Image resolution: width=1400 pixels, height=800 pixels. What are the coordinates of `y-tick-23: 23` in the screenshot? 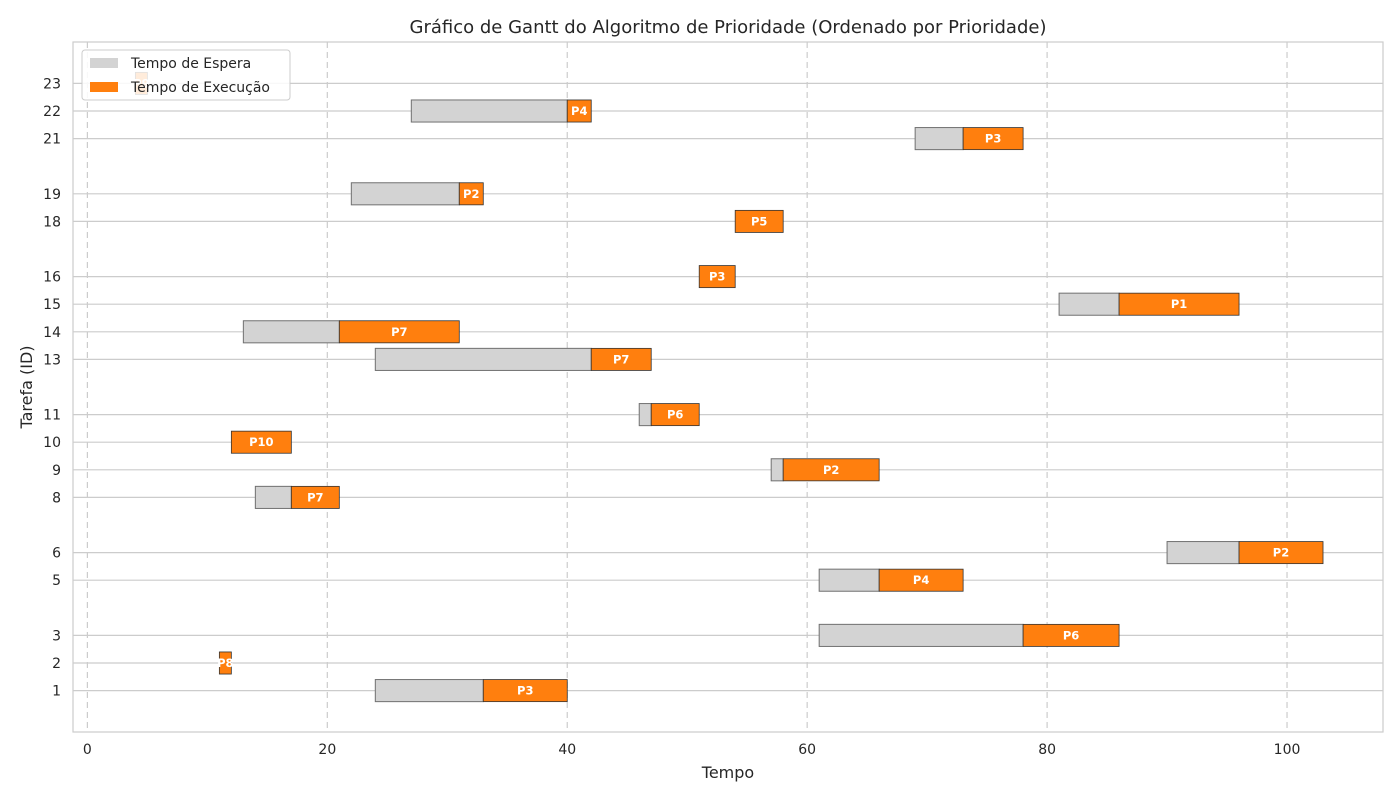 It's located at (52, 84).